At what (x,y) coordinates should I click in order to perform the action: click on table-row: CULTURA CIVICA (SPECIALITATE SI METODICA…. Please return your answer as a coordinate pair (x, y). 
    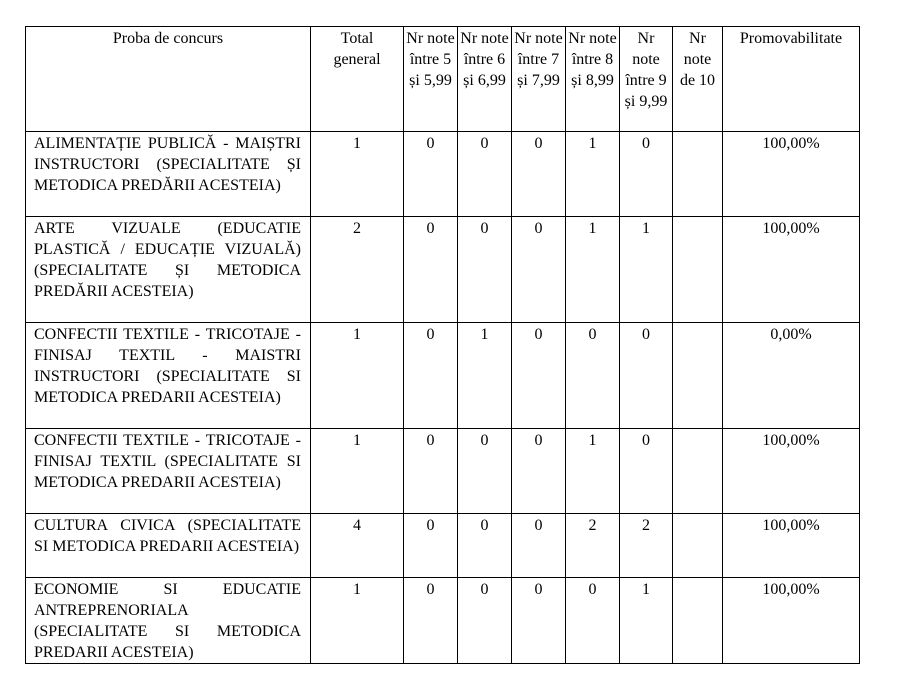
    Looking at the image, I should click on (442, 545).